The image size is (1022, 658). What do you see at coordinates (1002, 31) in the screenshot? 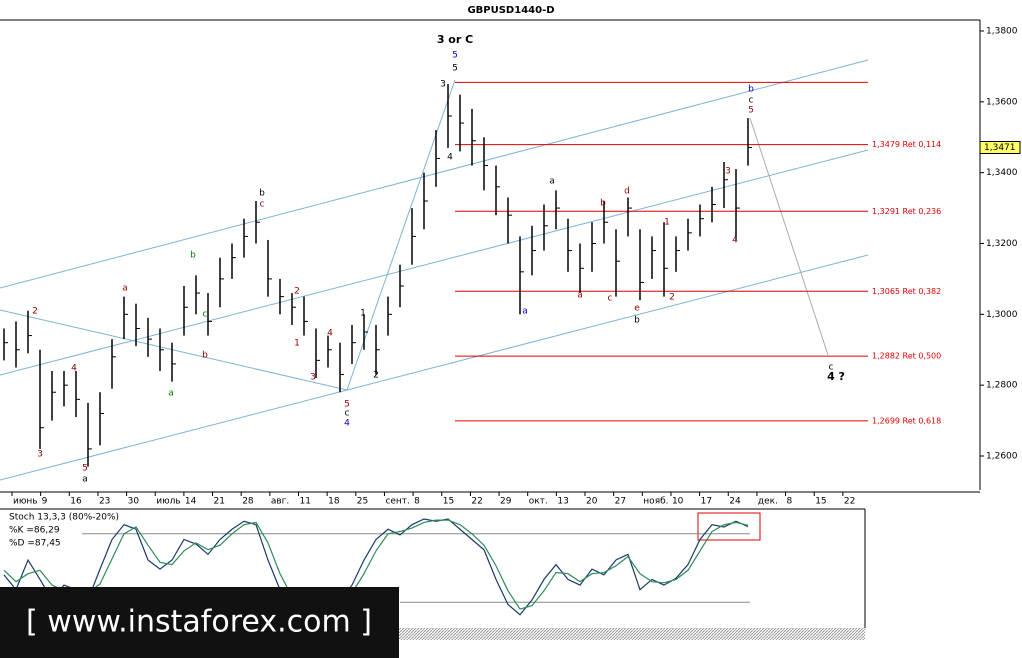
I see `y-tick-label: 1,3800` at bounding box center [1002, 31].